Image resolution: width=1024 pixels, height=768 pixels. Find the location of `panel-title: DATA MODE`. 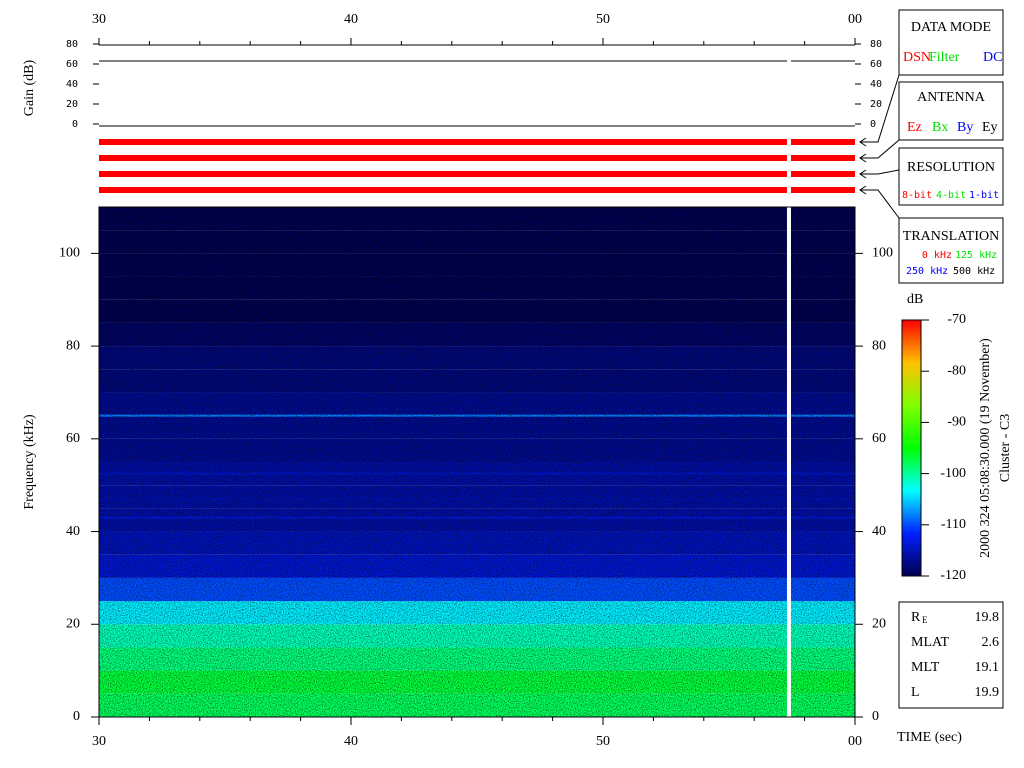

panel-title: DATA MODE is located at coordinates (951, 27).